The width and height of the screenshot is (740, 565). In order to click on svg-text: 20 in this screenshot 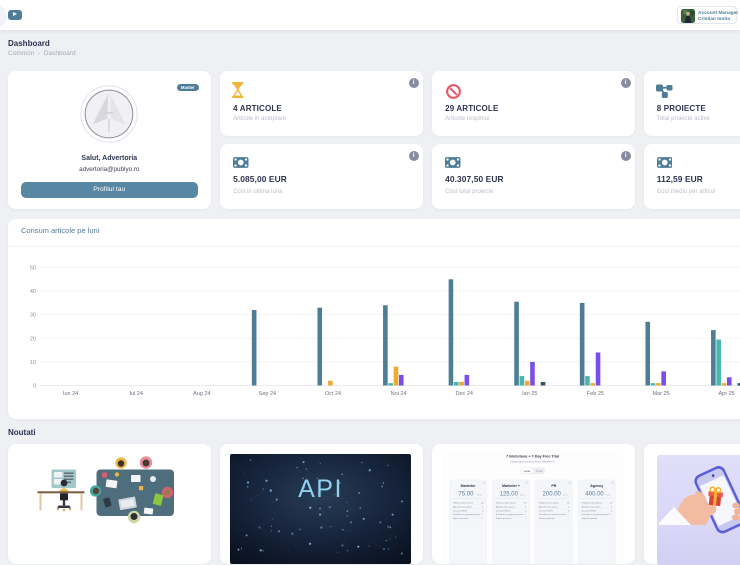, I will do `click(33, 339)`.